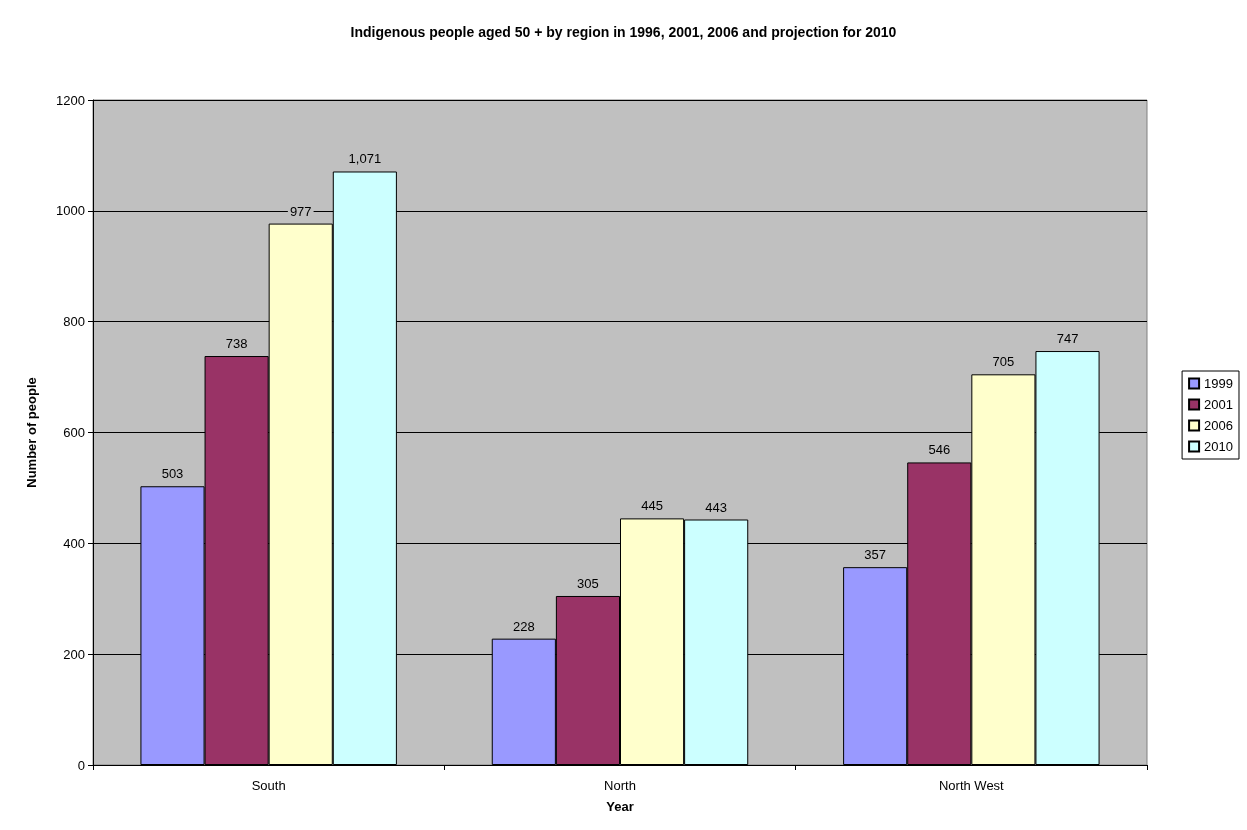 The height and width of the screenshot is (830, 1247). What do you see at coordinates (365, 159) in the screenshot?
I see `data-label: 1,071` at bounding box center [365, 159].